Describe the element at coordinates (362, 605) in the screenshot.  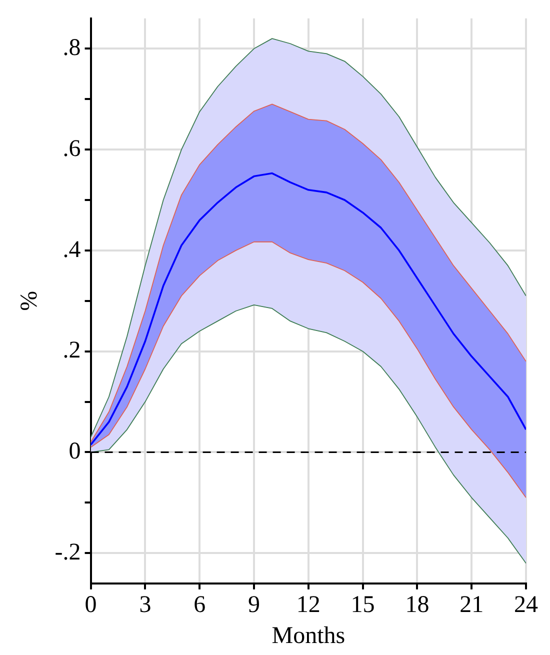
I see `x-tick-label: 15` at that location.